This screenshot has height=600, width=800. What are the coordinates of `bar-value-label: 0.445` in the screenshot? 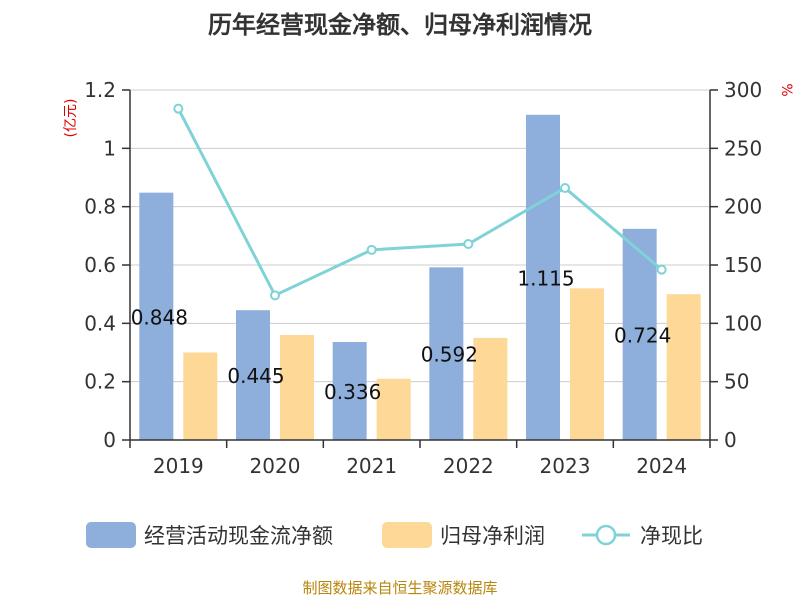 It's located at (255, 376).